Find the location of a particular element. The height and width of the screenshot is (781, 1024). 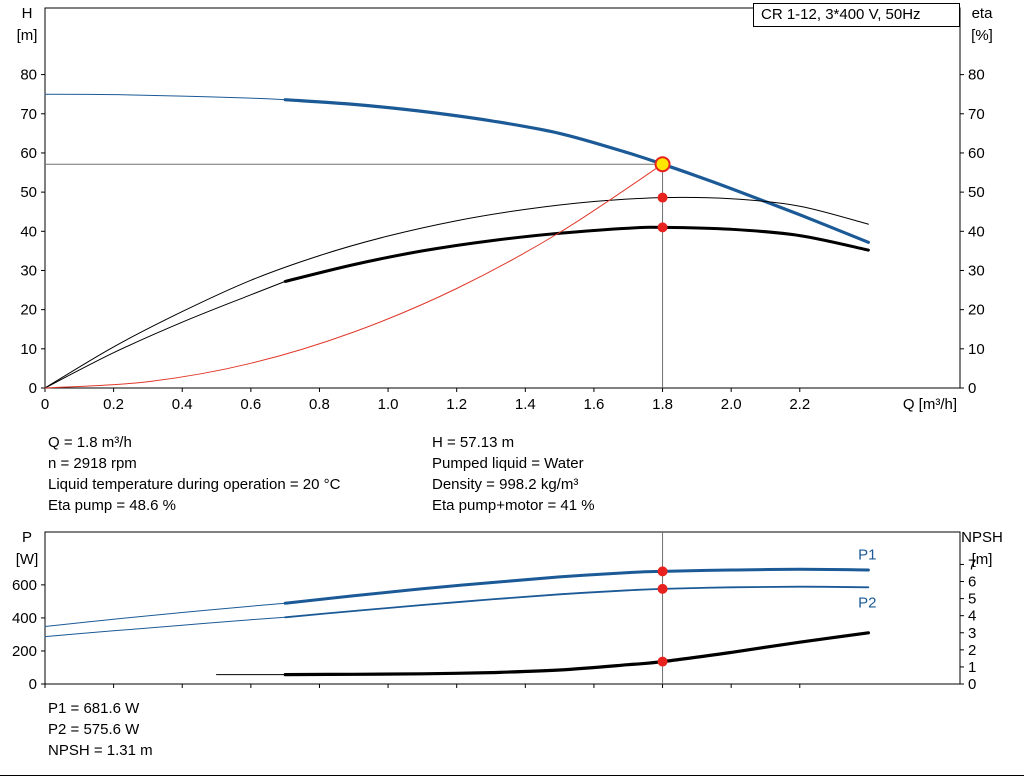

head-chart-y-right-axis-label: eta is located at coordinates (983, 13).